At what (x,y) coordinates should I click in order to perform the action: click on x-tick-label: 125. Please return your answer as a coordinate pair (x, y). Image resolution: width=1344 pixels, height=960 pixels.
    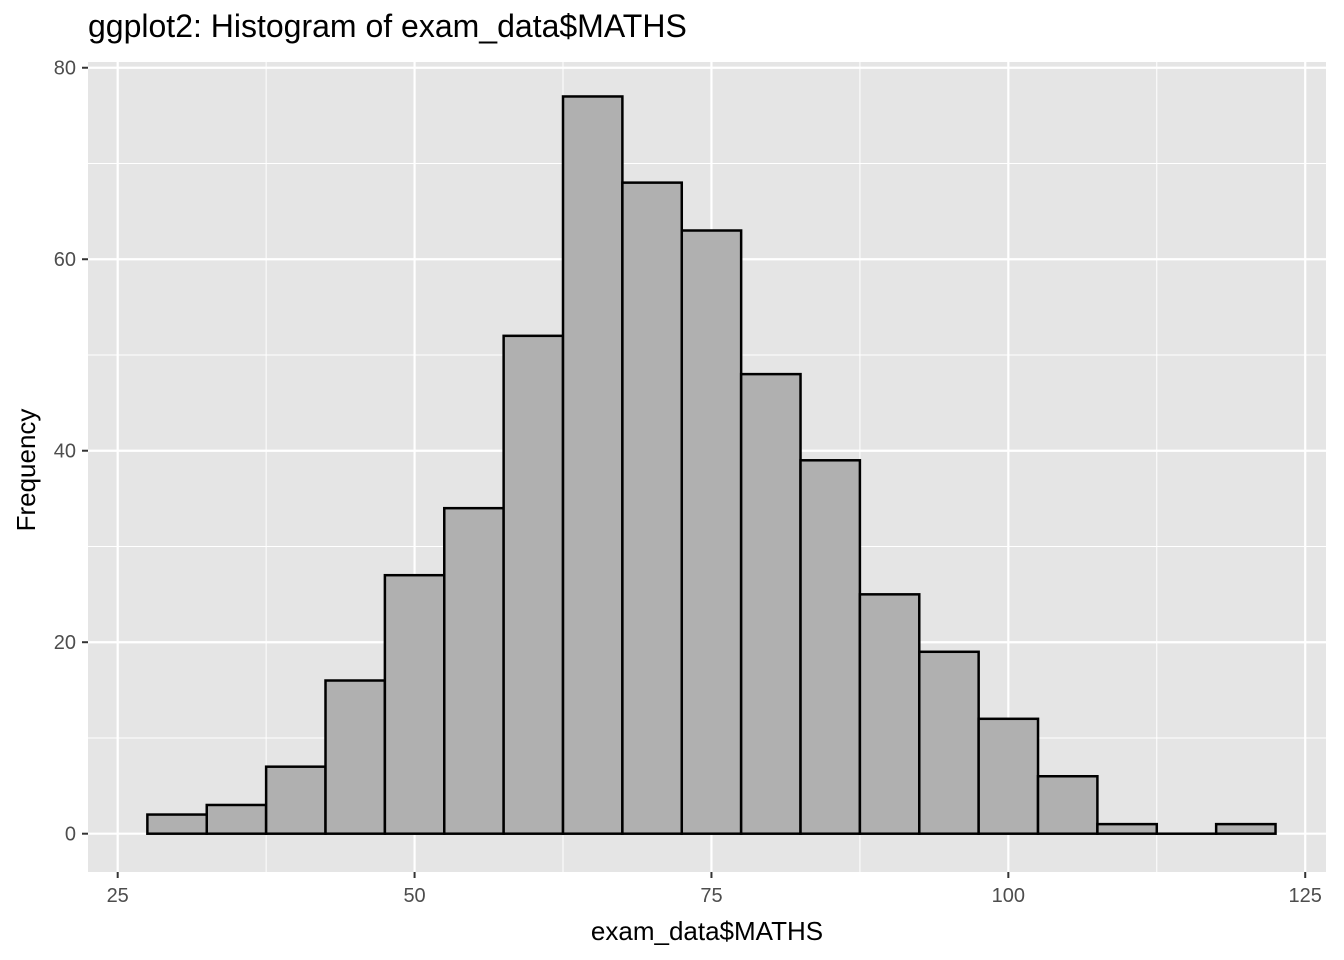
    Looking at the image, I should click on (1305, 896).